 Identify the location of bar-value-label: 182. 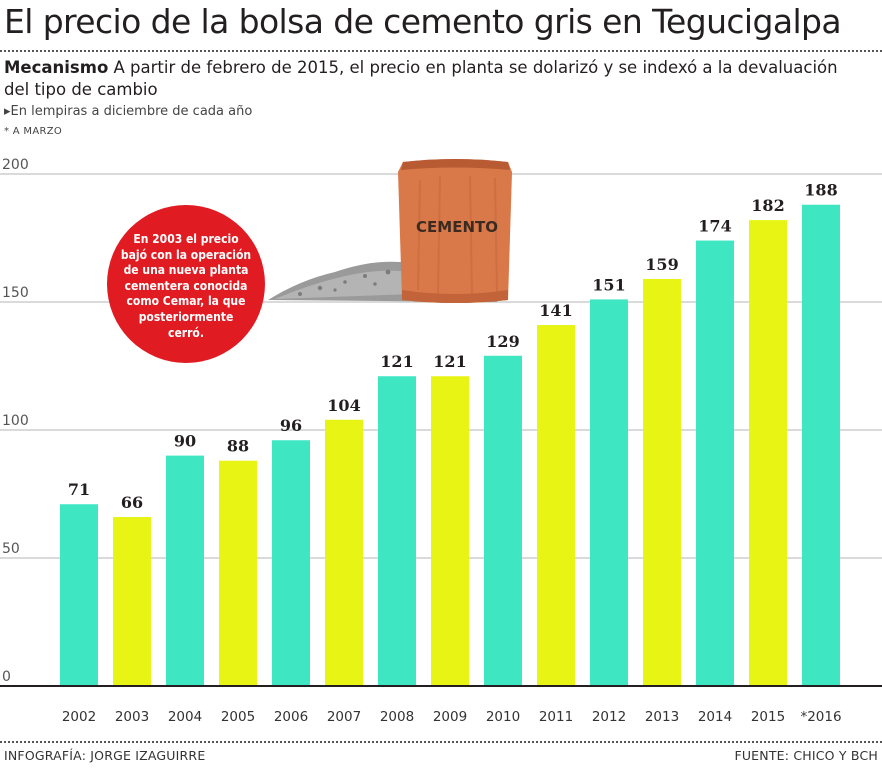
(767, 205).